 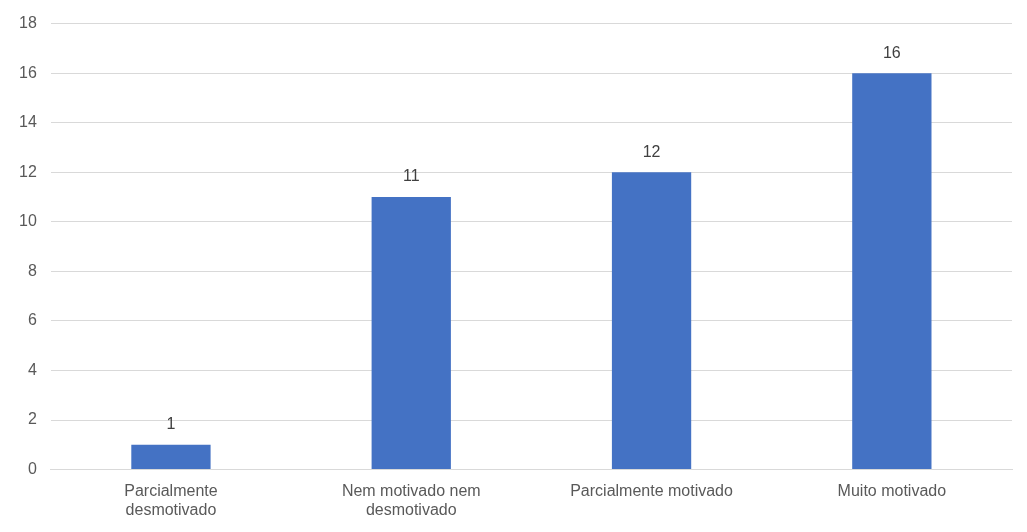 What do you see at coordinates (28, 72) in the screenshot?
I see `y-tick-label: 16` at bounding box center [28, 72].